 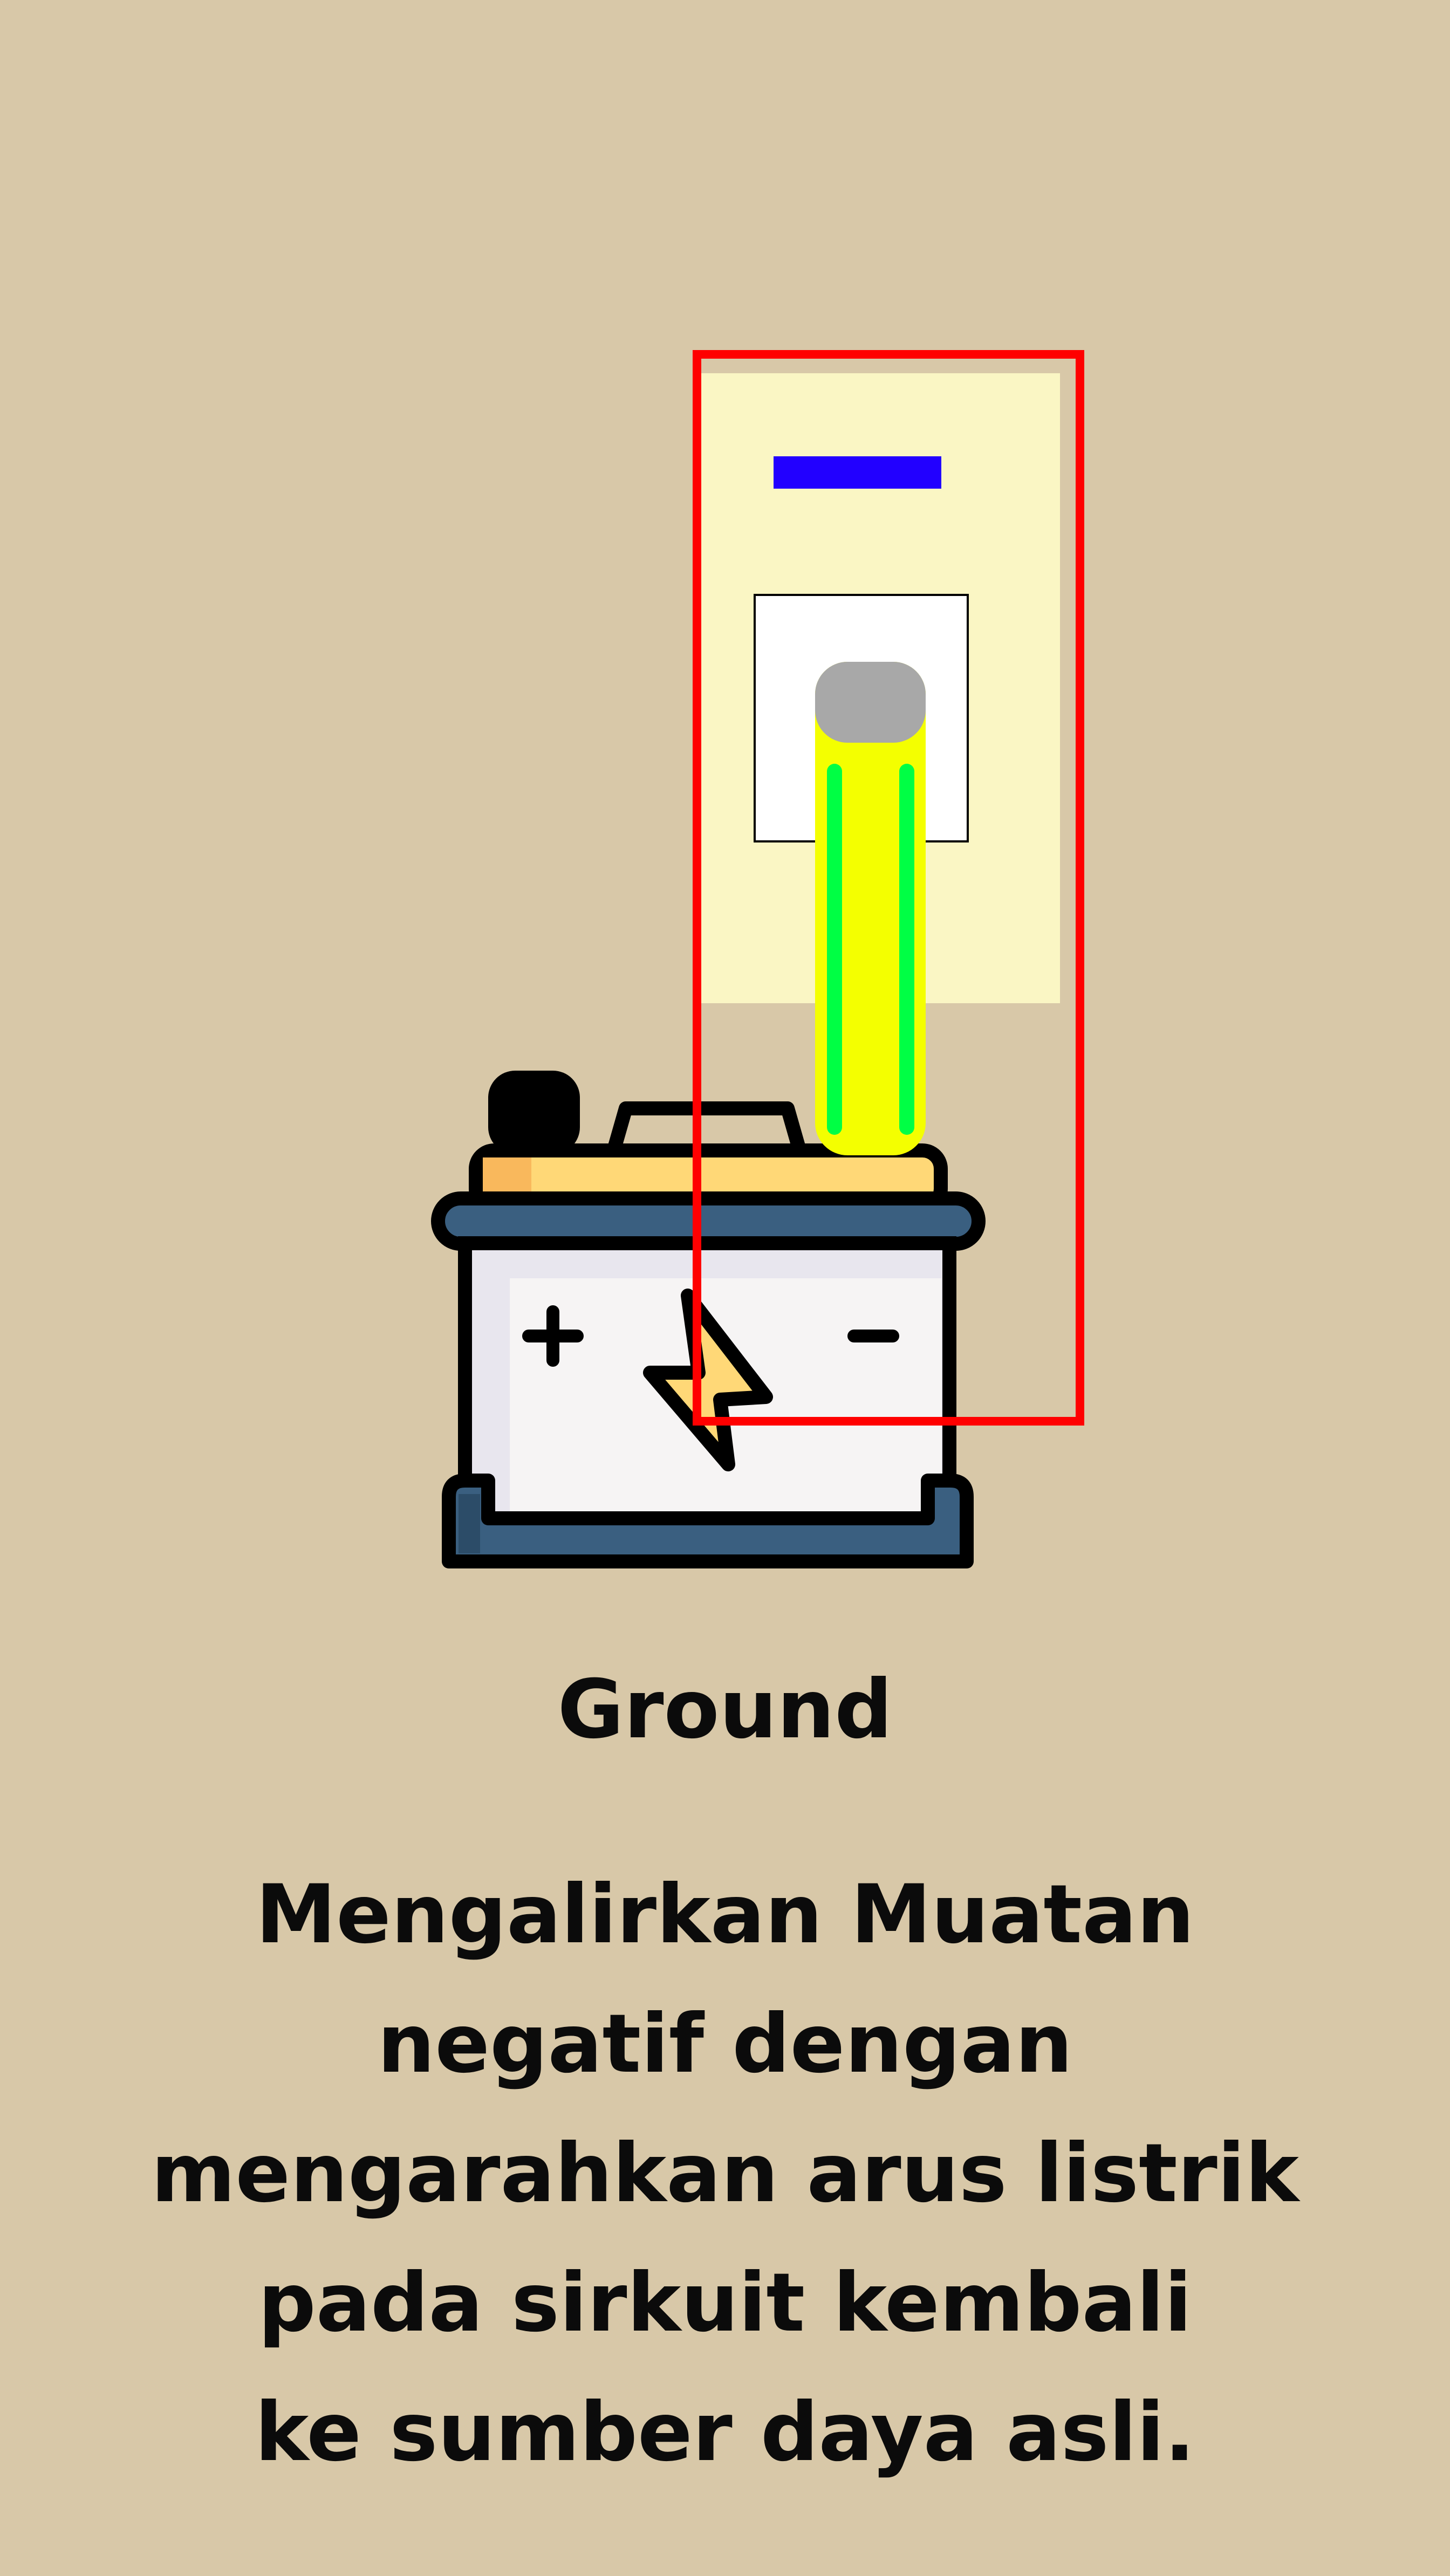 I want to click on description-line: mengarahkan arus listrik, so click(x=725, y=2174).